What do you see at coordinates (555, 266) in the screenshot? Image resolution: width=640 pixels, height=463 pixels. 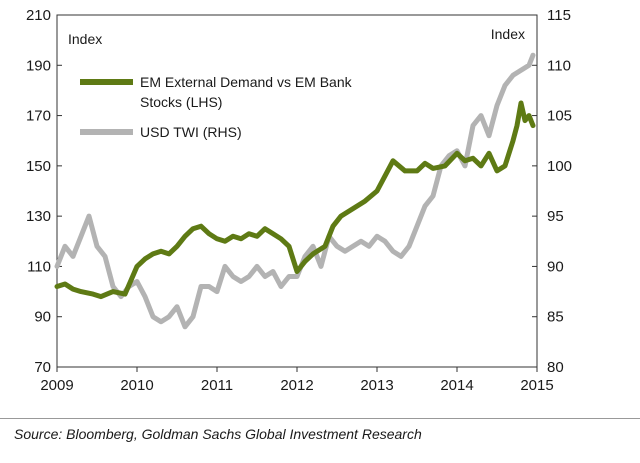 I see `right-tick-label: 90` at bounding box center [555, 266].